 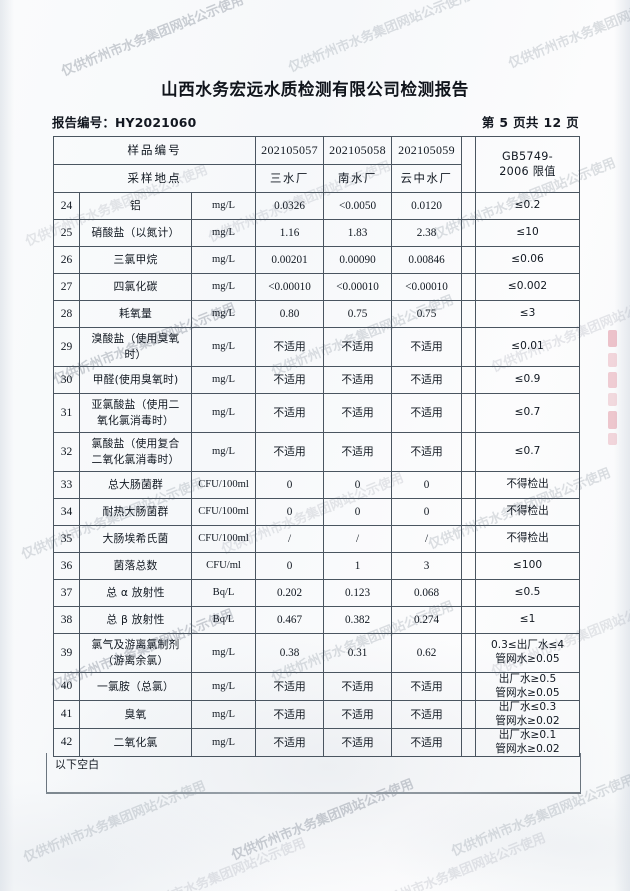 What do you see at coordinates (223, 566) in the screenshot?
I see `row-unit: CFU/ml` at bounding box center [223, 566].